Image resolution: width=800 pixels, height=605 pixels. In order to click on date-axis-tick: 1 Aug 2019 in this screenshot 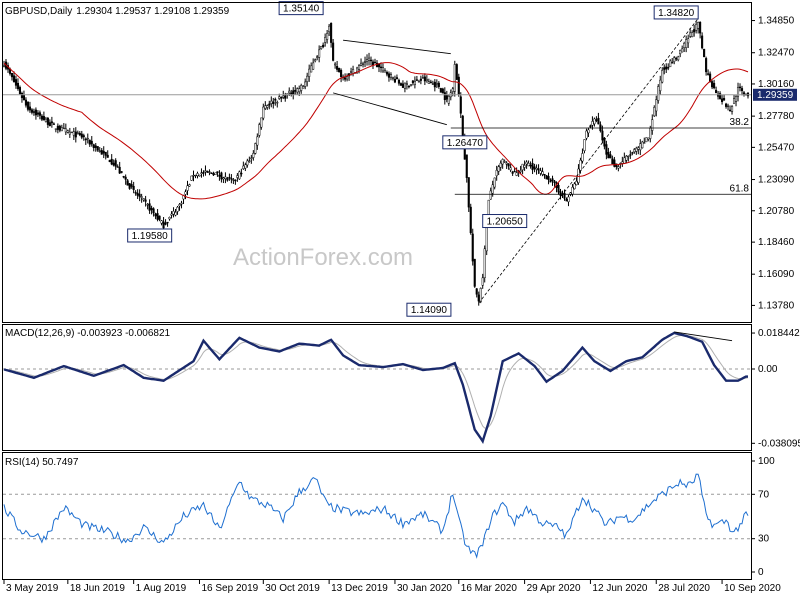, I will do `click(161, 588)`.